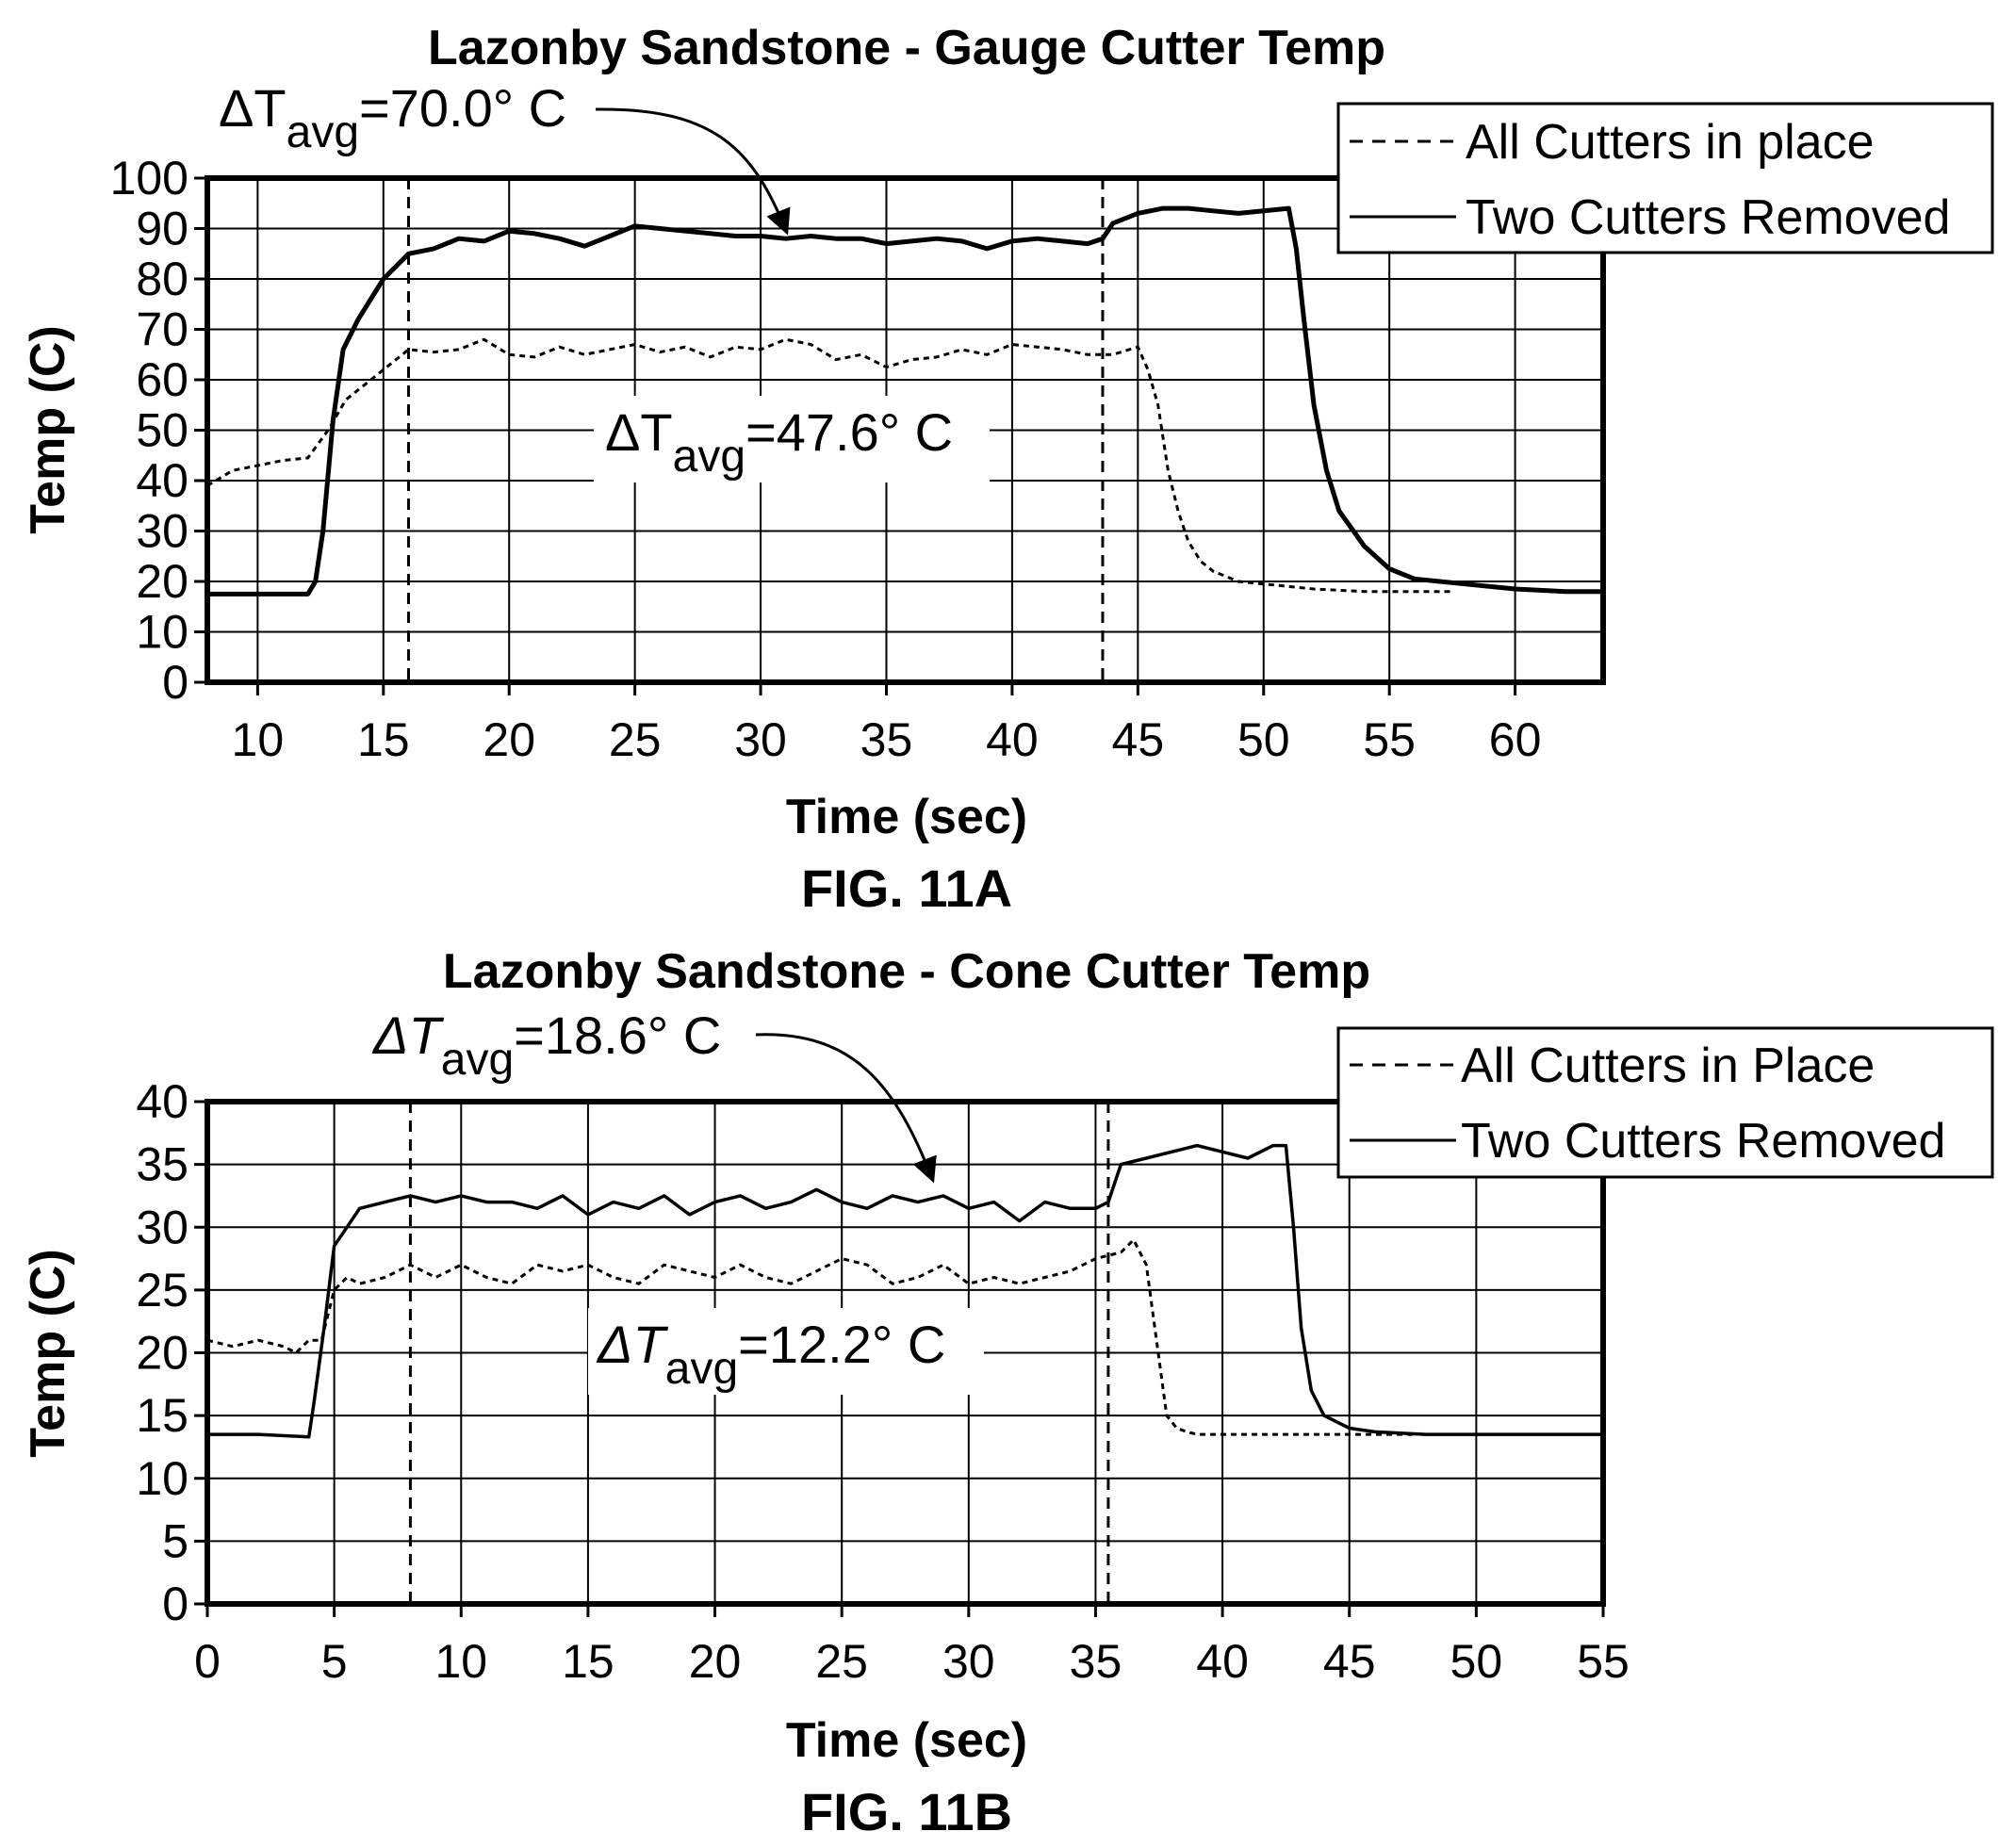 Image resolution: width=2015 pixels, height=1848 pixels. Describe the element at coordinates (1668, 1065) in the screenshot. I see `chart-11b-legend-label-1: All Cutters in Place` at that location.